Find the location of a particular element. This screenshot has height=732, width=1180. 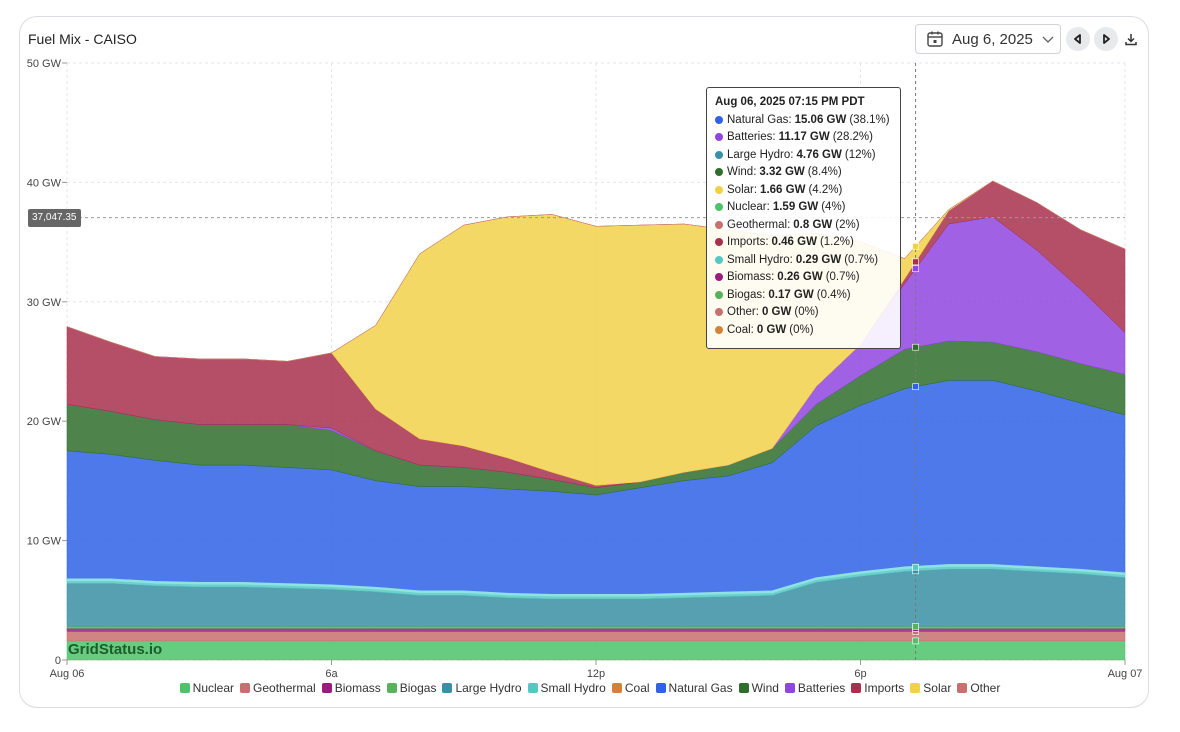

tooltip-series-pct: (4.2%) is located at coordinates (825, 189).